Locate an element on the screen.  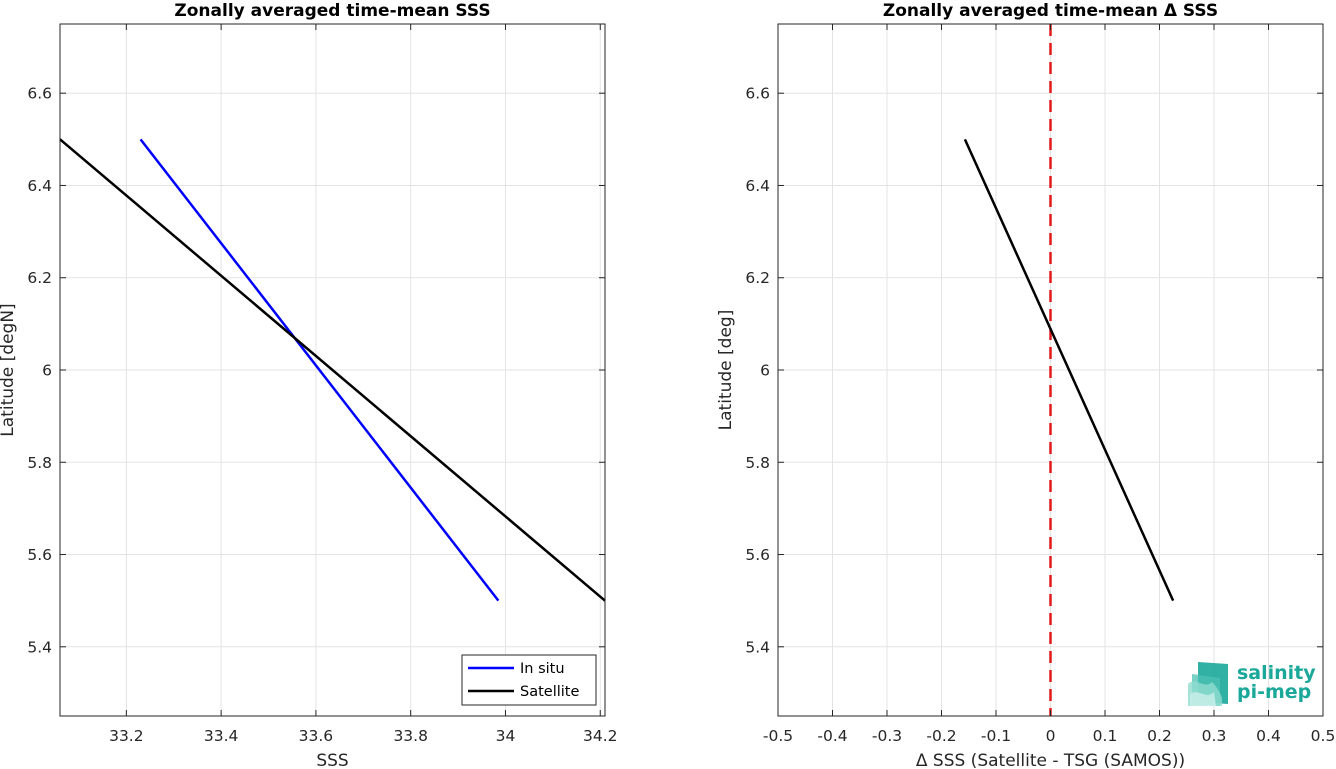
sss-x-tick-label: 33.4 is located at coordinates (221, 736).